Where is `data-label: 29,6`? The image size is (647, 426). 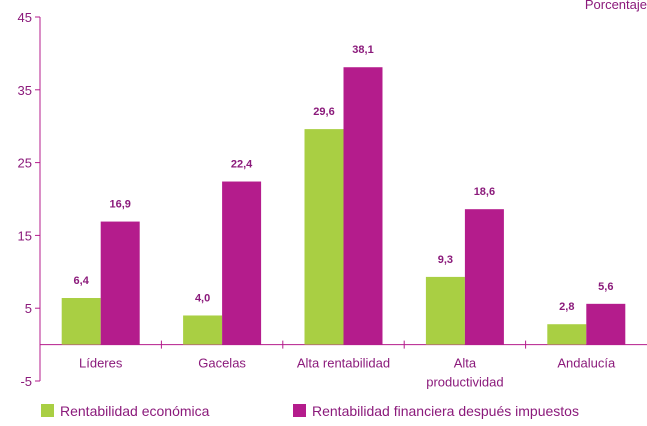
data-label: 29,6 is located at coordinates (323, 112).